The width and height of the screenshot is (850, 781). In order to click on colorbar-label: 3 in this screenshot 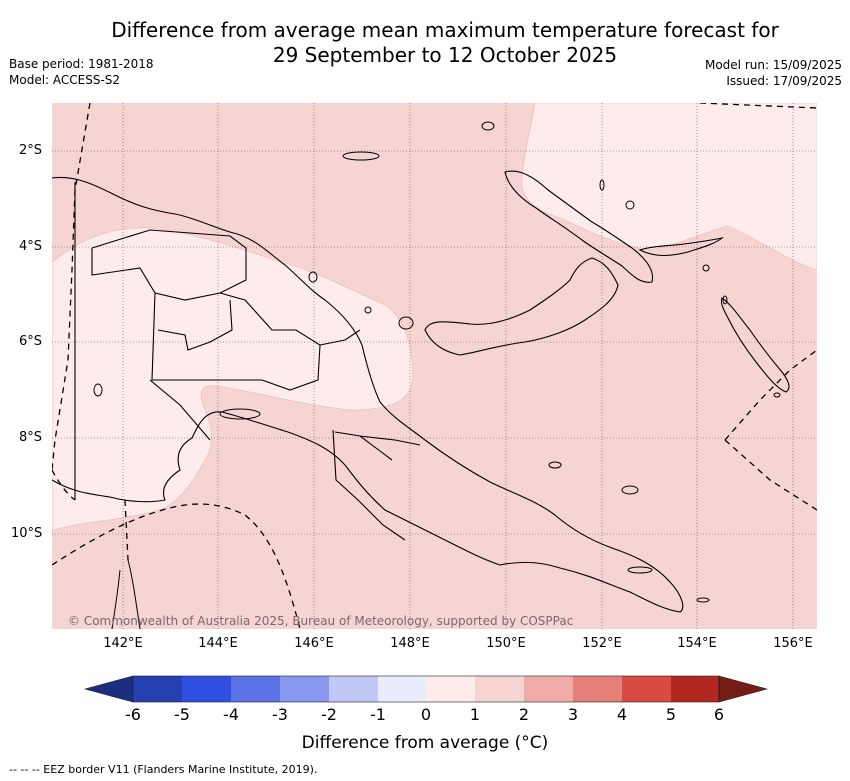, I will do `click(573, 714)`.